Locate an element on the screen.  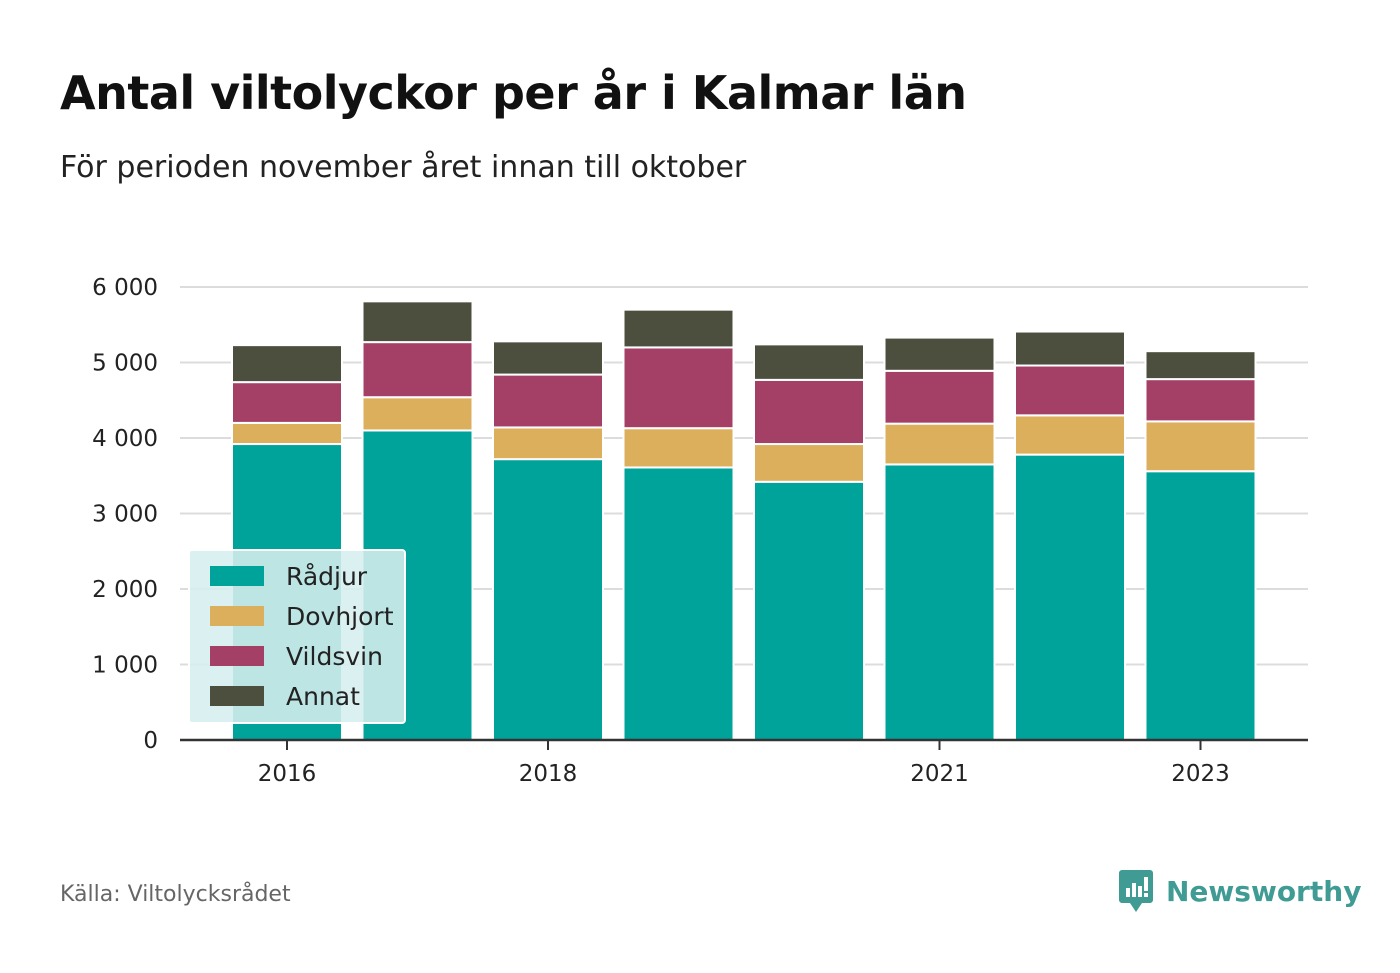
legend-item-annat: Annat is located at coordinates (285, 696).